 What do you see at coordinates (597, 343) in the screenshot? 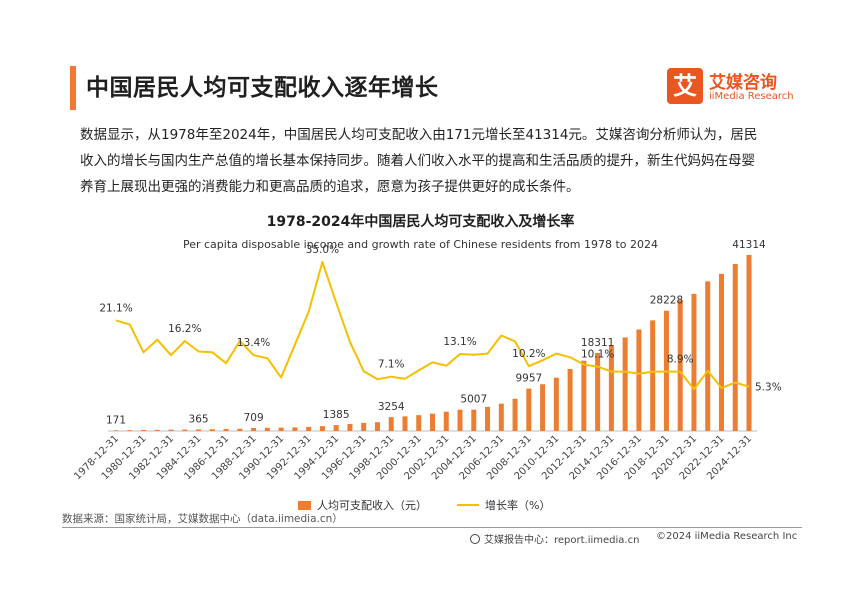
I see `bar-value-label: 18311` at bounding box center [597, 343].